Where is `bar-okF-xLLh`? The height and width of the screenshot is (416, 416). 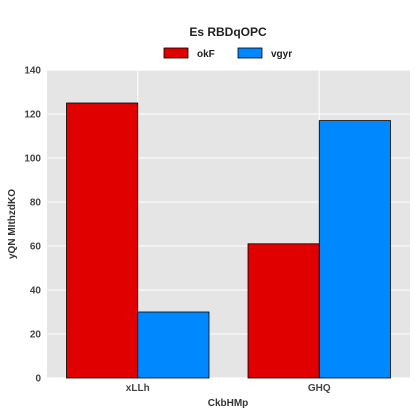 bar-okF-xLLh is located at coordinates (102, 240).